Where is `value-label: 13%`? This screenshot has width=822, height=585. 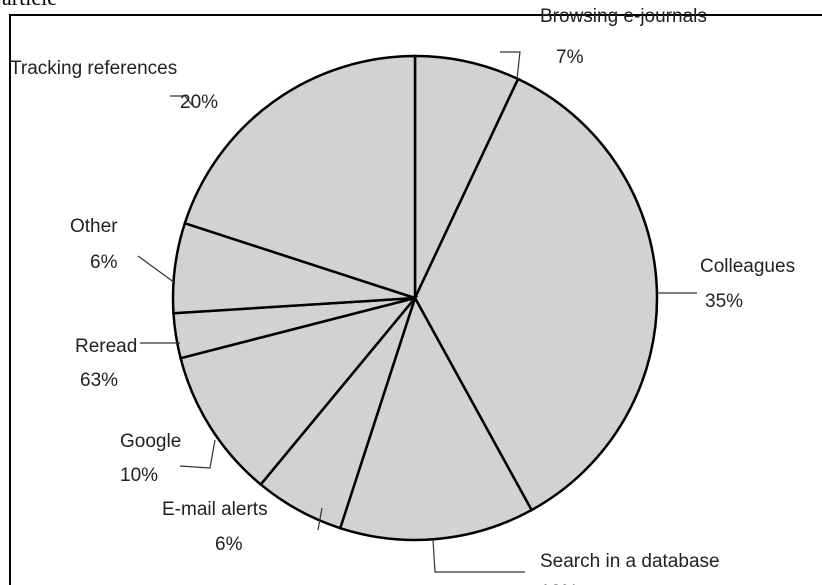 value-label: 13% is located at coordinates (559, 583).